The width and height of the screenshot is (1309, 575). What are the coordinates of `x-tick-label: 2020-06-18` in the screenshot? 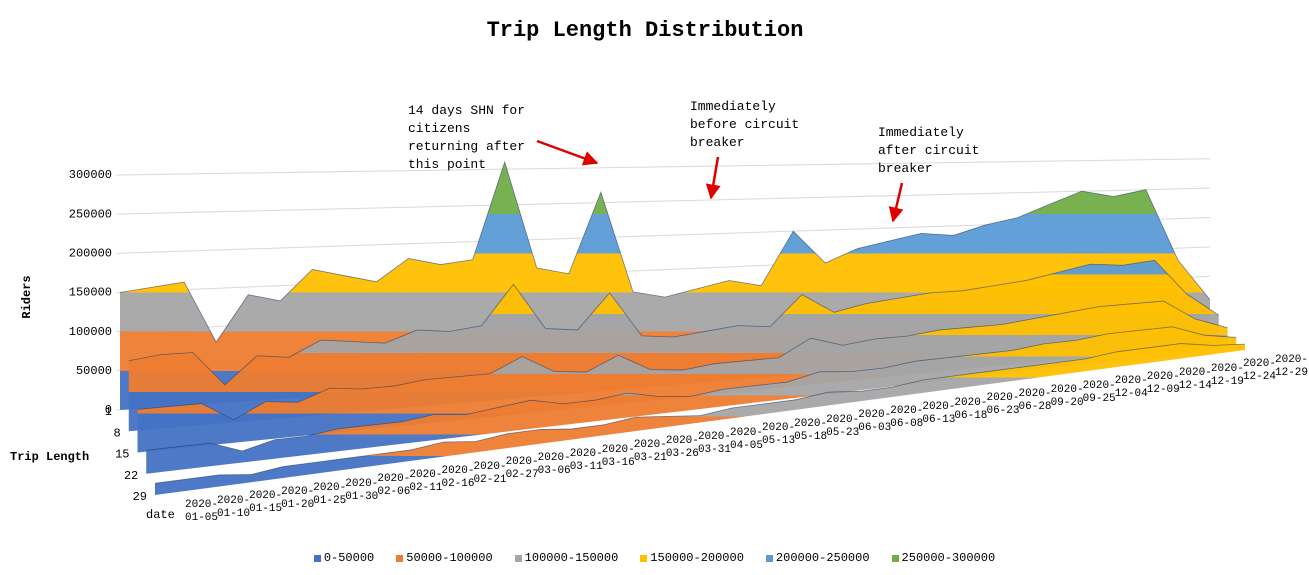 It's located at (971, 409).